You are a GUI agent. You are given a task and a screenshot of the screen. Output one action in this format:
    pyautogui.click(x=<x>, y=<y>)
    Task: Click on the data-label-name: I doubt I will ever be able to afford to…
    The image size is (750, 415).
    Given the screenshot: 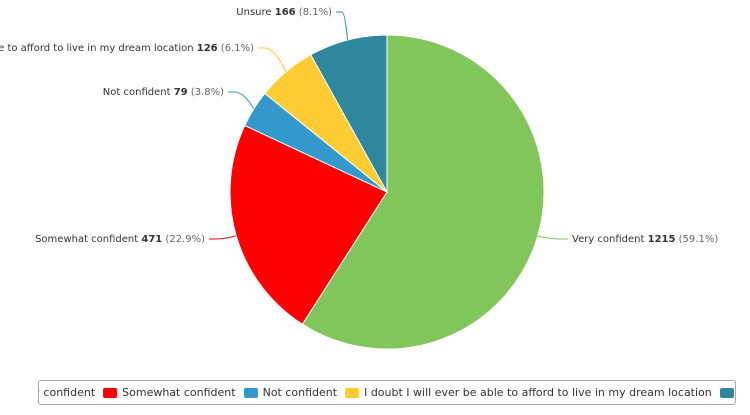 What is the action you would take?
    pyautogui.click(x=98, y=48)
    